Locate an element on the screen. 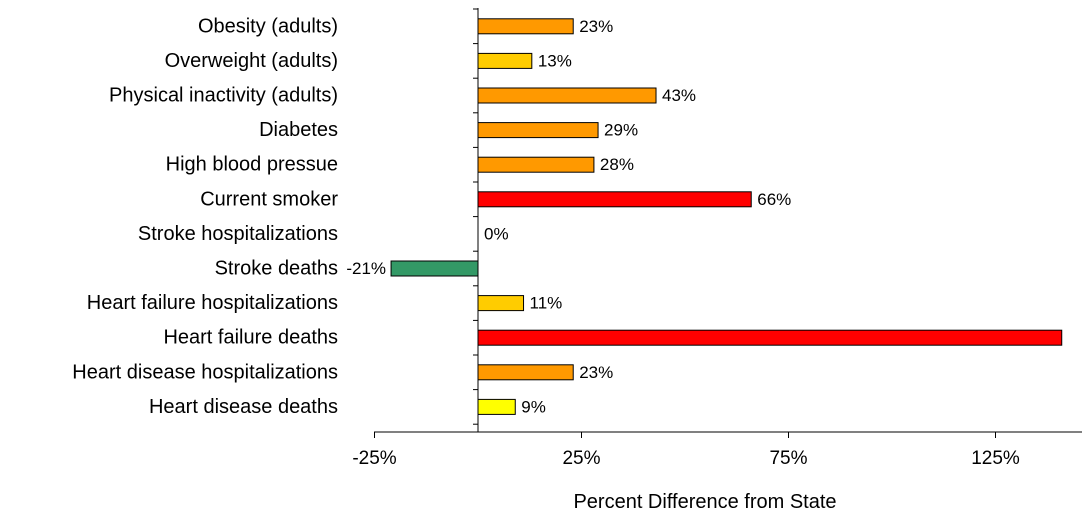  x-axis-title: Percent Difference from State is located at coordinates (704, 502).